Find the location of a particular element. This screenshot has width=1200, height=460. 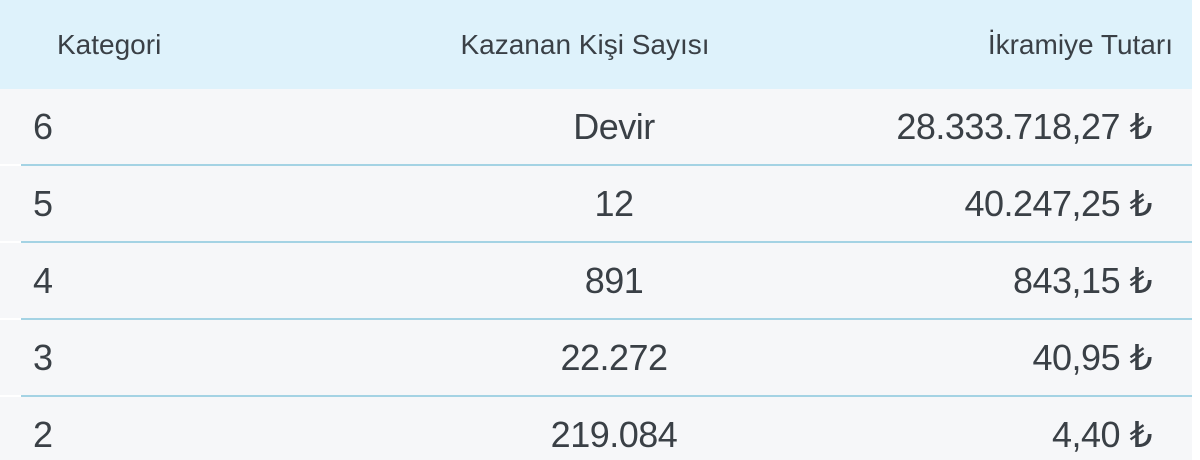

header-cell-kategori: Kategori is located at coordinates (109, 44).